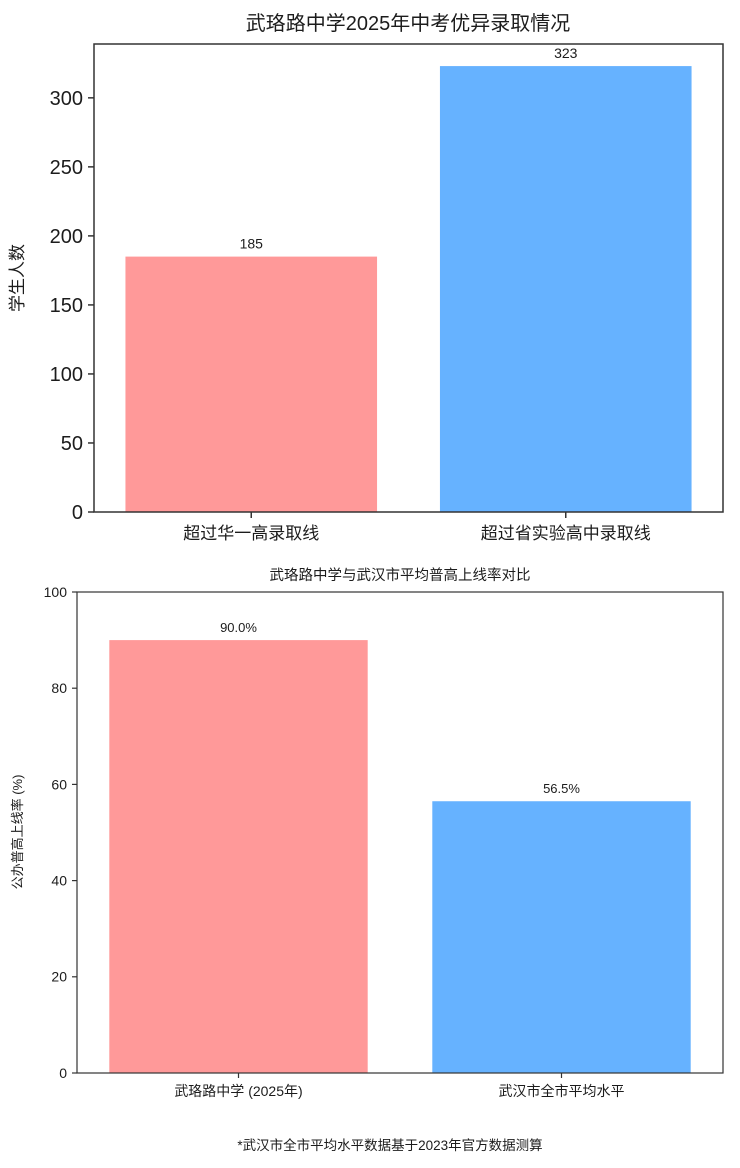 The image size is (740, 1168). I want to click on y-axis-label: 学生人数, so click(17, 278).